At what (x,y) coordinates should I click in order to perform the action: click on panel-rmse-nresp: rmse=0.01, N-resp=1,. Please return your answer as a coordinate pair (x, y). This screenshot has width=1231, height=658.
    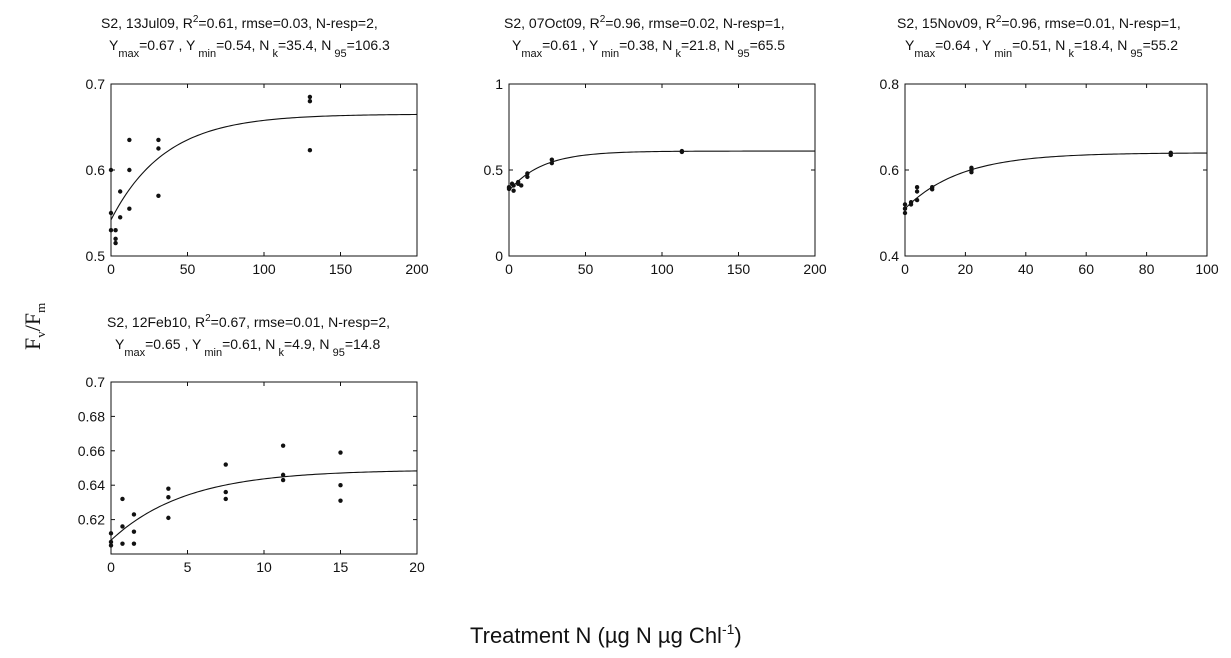
    Looking at the image, I should click on (1113, 23).